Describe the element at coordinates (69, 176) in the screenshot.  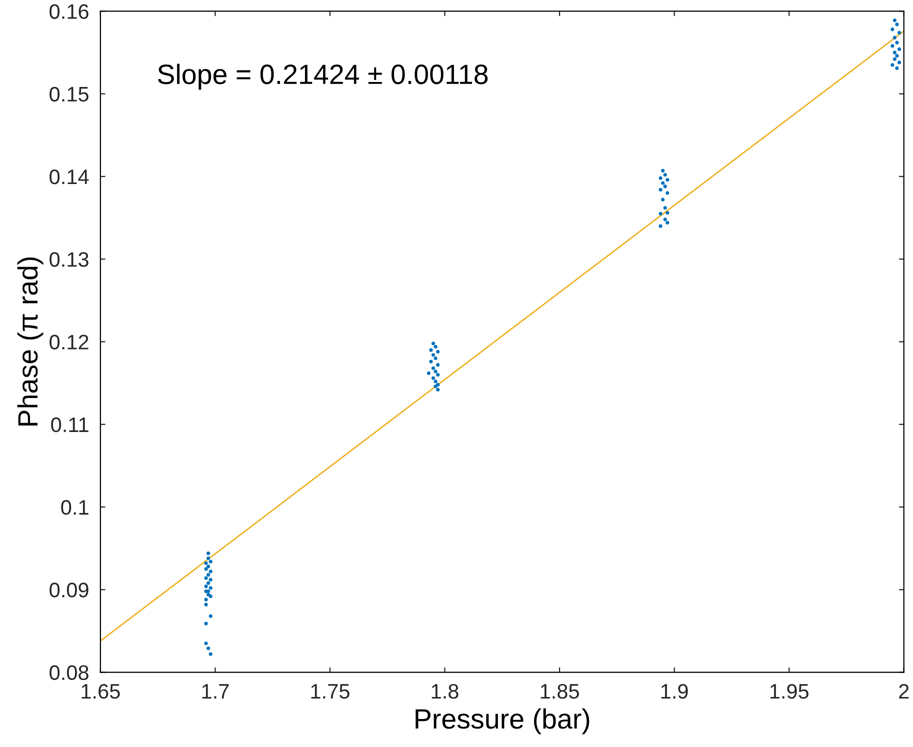
I see `y-tick-label: 0.14` at that location.